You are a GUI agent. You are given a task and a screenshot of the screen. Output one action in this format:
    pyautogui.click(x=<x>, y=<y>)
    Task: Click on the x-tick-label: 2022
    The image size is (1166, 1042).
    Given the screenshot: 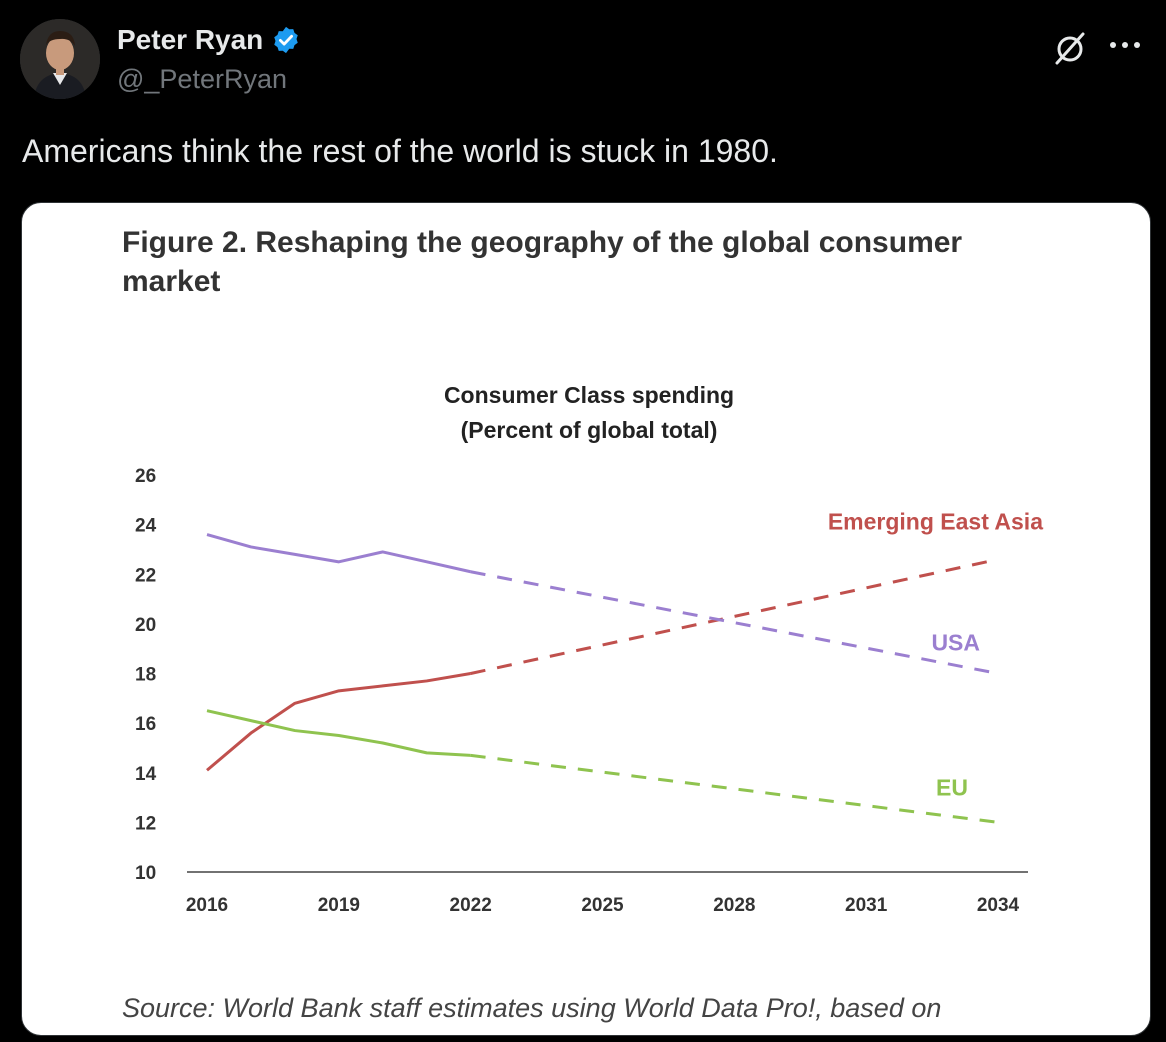 What is the action you would take?
    pyautogui.click(x=471, y=905)
    